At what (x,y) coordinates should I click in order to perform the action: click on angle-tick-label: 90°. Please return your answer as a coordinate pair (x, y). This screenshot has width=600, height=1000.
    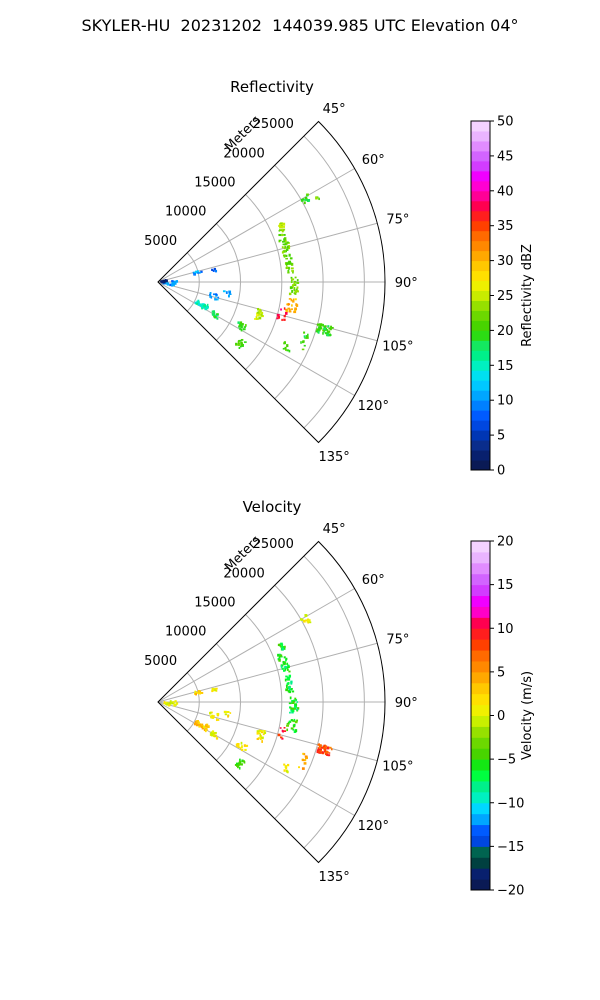
    Looking at the image, I should click on (406, 703).